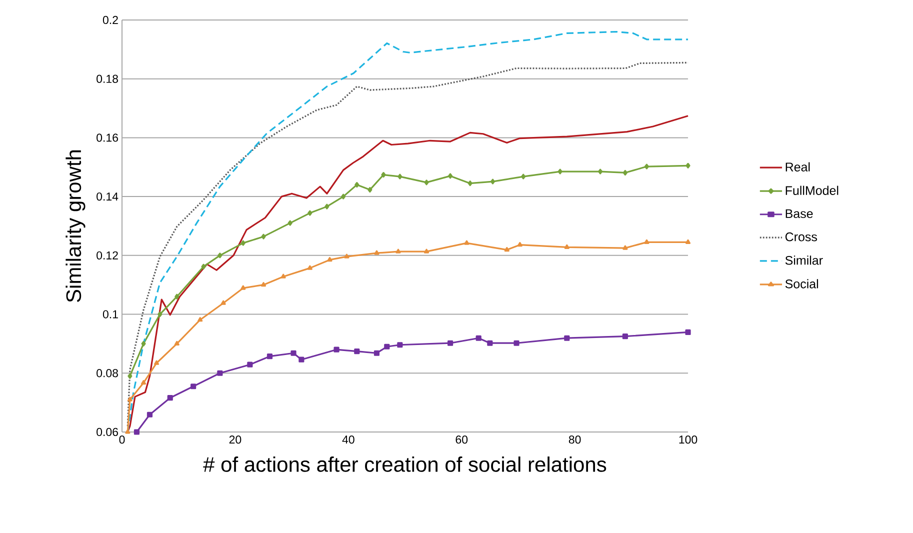 This screenshot has width=913, height=533. Describe the element at coordinates (688, 440) in the screenshot. I see `x-tick-label: 100` at that location.